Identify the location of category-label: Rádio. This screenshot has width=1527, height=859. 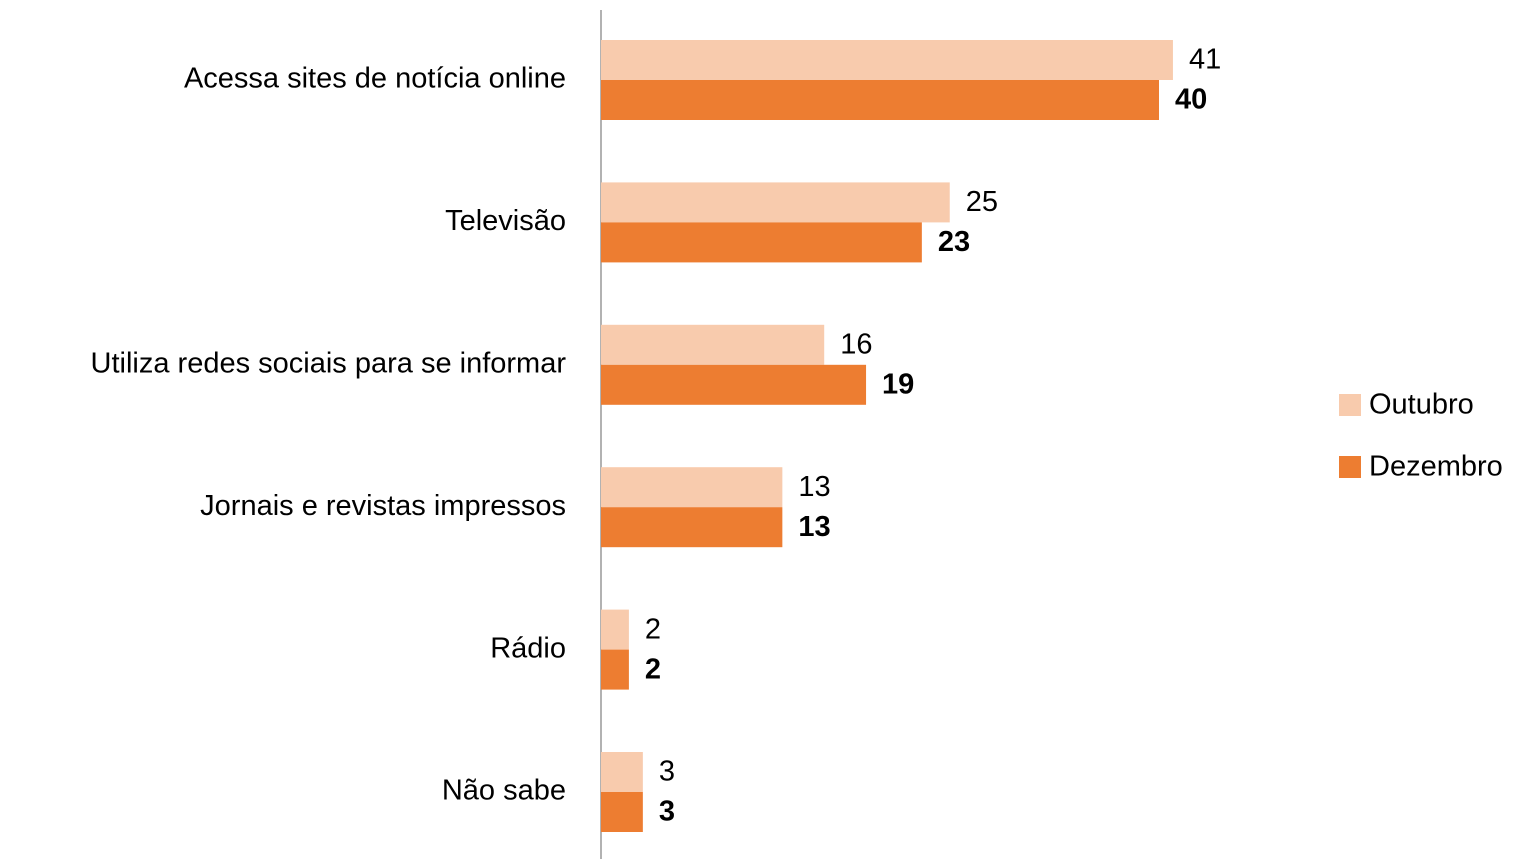
(528, 648).